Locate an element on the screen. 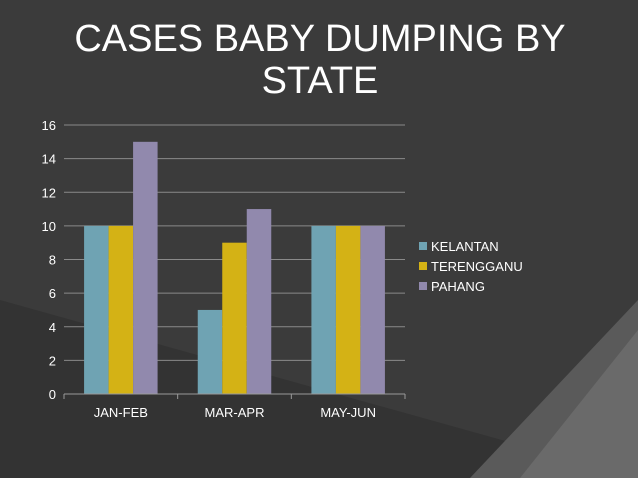 This screenshot has width=638, height=478. y-tick-label: 8 is located at coordinates (52, 260).